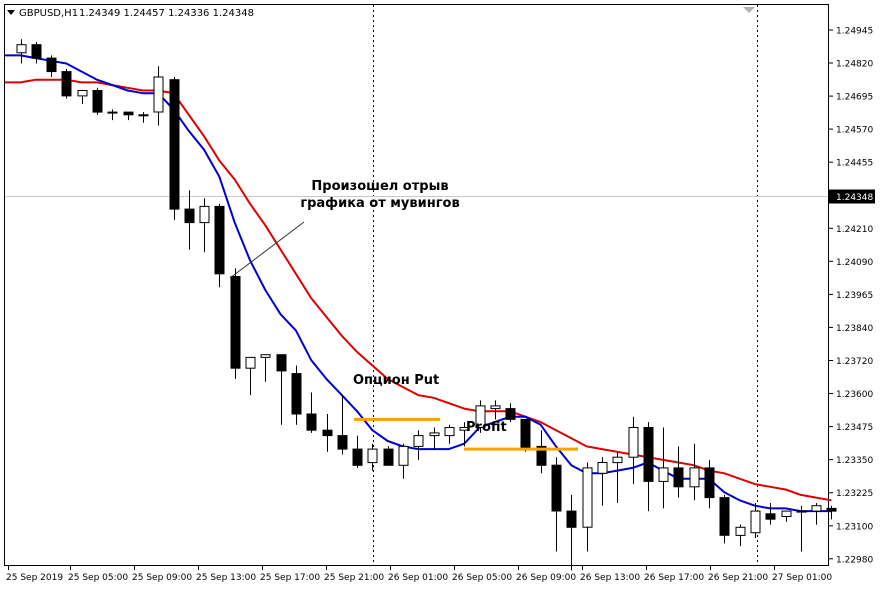 The height and width of the screenshot is (593, 880). Describe the element at coordinates (379, 186) in the screenshot. I see `gap-annotation-line1: Произошел отрыв` at that location.